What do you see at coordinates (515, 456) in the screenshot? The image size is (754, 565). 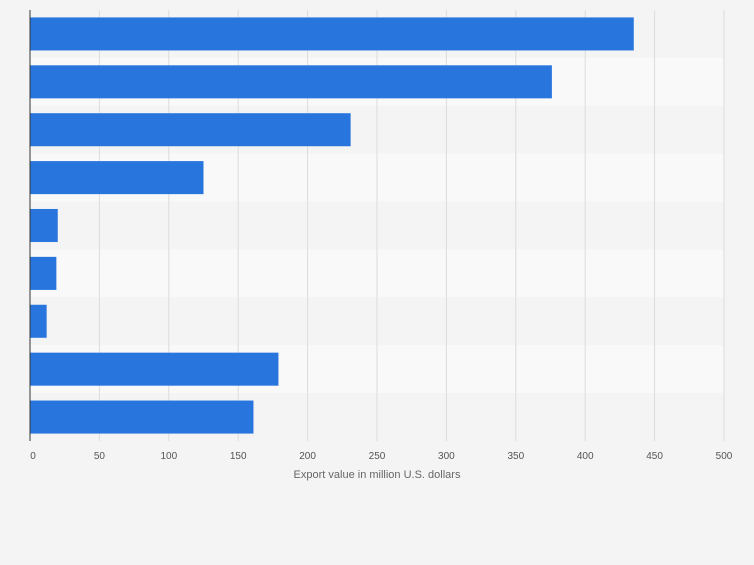 I see `x-tick-label: 350` at bounding box center [515, 456].